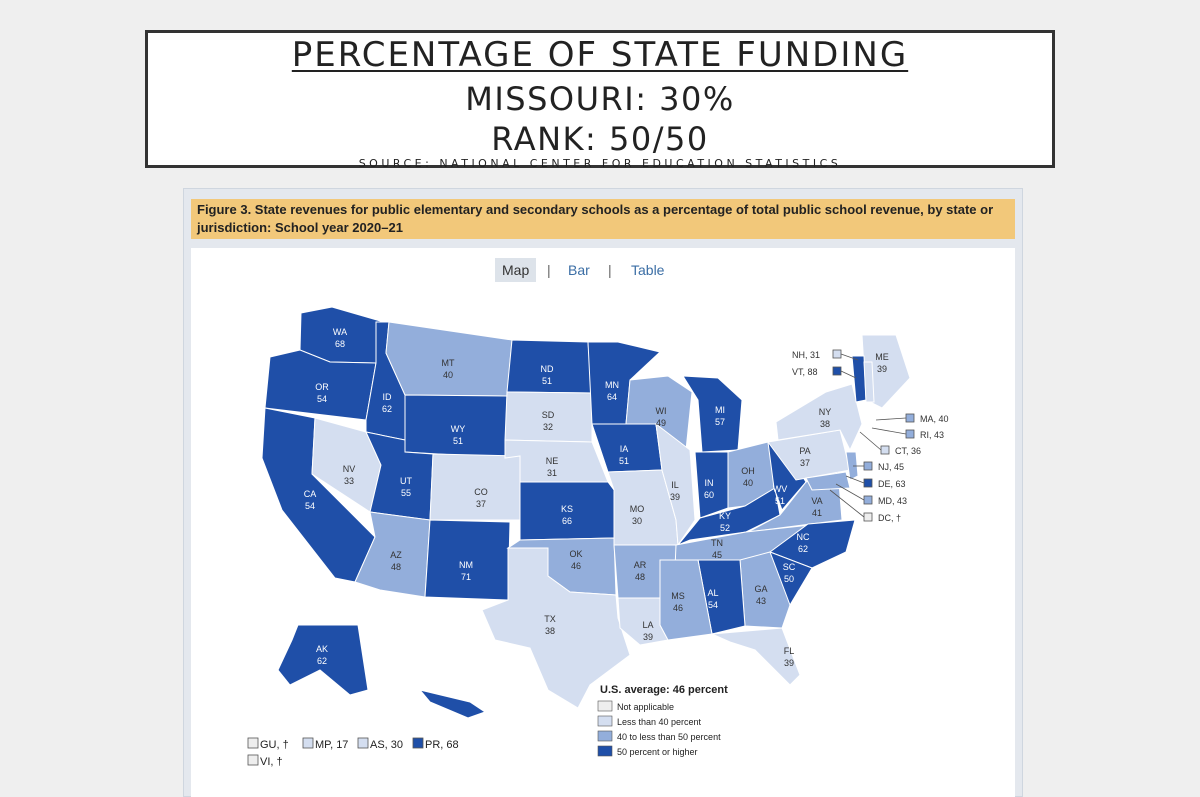  What do you see at coordinates (340, 332) in the screenshot?
I see `state-label-wa: WA` at bounding box center [340, 332].